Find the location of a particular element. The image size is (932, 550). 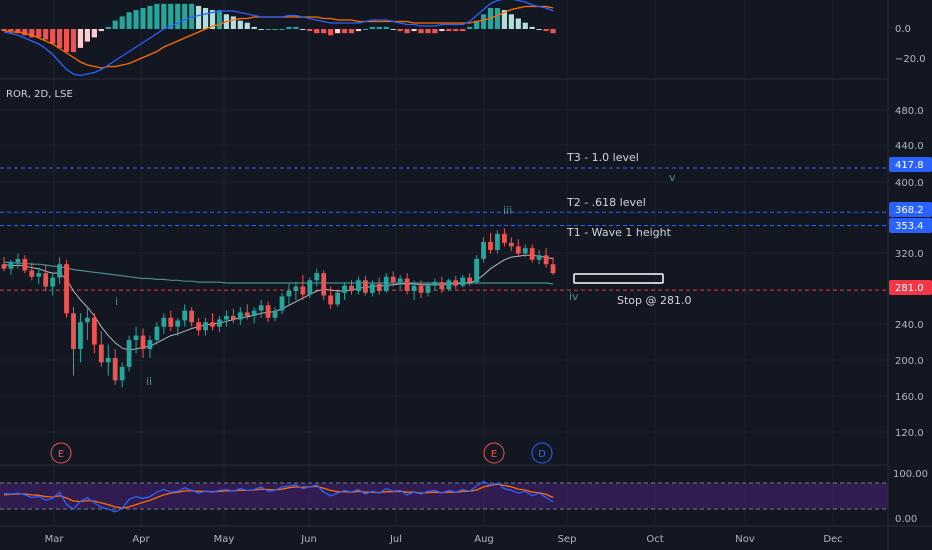

time-axis-label: Apr is located at coordinates (141, 539).